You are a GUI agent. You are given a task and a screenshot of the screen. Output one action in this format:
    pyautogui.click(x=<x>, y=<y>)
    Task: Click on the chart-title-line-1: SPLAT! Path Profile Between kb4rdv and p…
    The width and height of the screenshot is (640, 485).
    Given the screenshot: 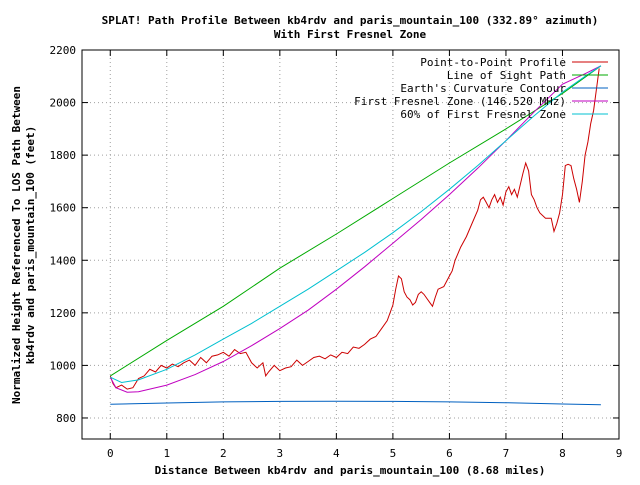 What is the action you would take?
    pyautogui.click(x=350, y=20)
    